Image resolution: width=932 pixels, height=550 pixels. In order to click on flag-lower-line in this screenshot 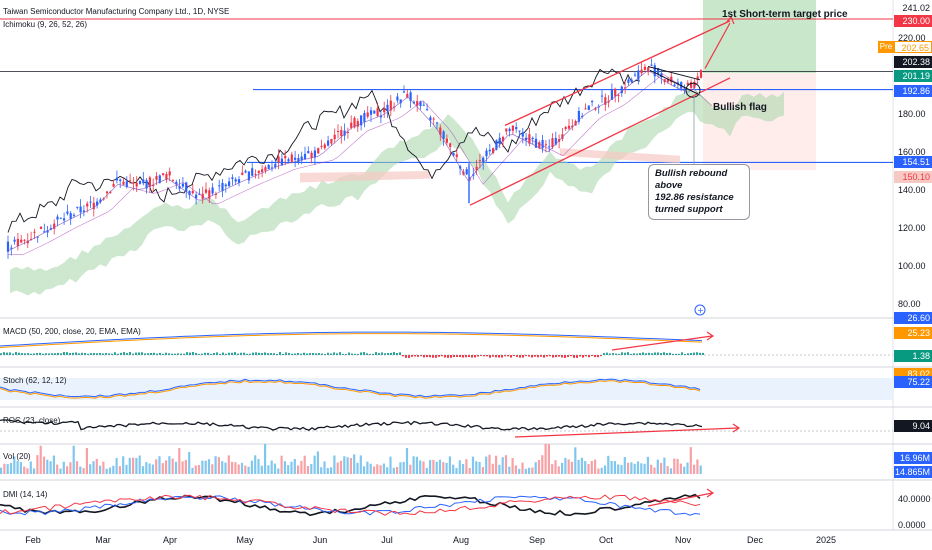, I will do `click(675, 82)`.